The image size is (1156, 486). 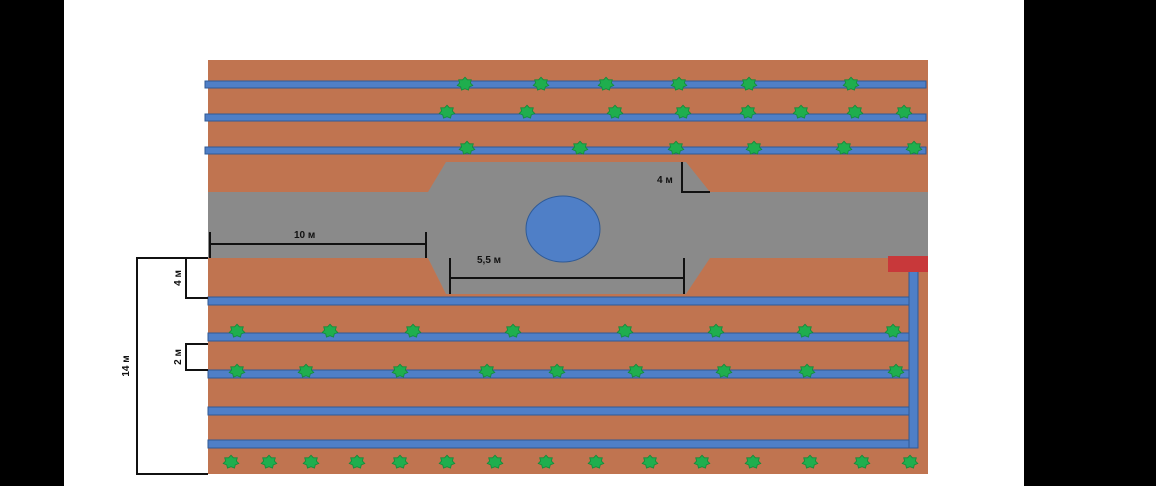 What do you see at coordinates (695, 177) in the screenshot?
I see `dim-path-width-line` at bounding box center [695, 177].